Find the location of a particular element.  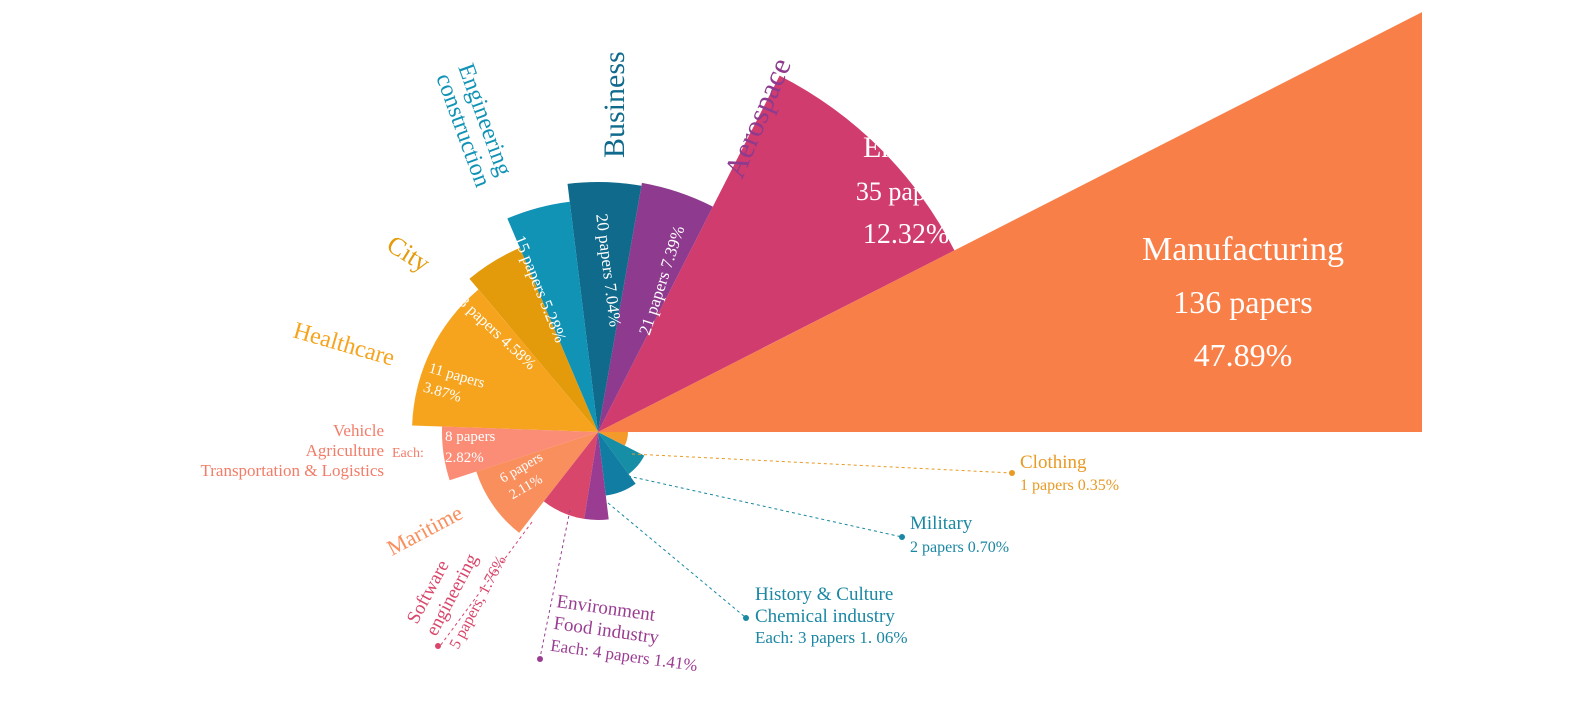

energy-name: Energy is located at coordinates (906, 147).